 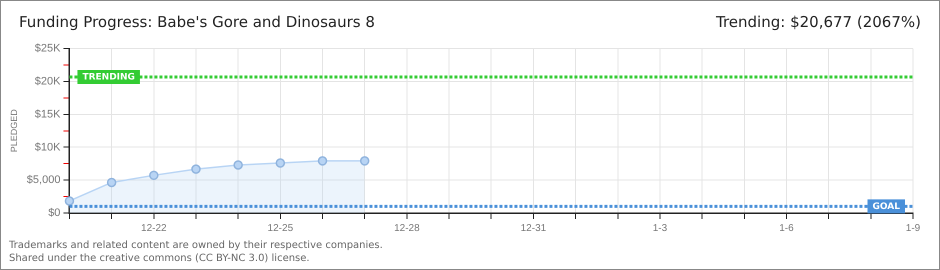 What do you see at coordinates (13, 130) in the screenshot?
I see `y-axis-title: PLEDGED` at bounding box center [13, 130].